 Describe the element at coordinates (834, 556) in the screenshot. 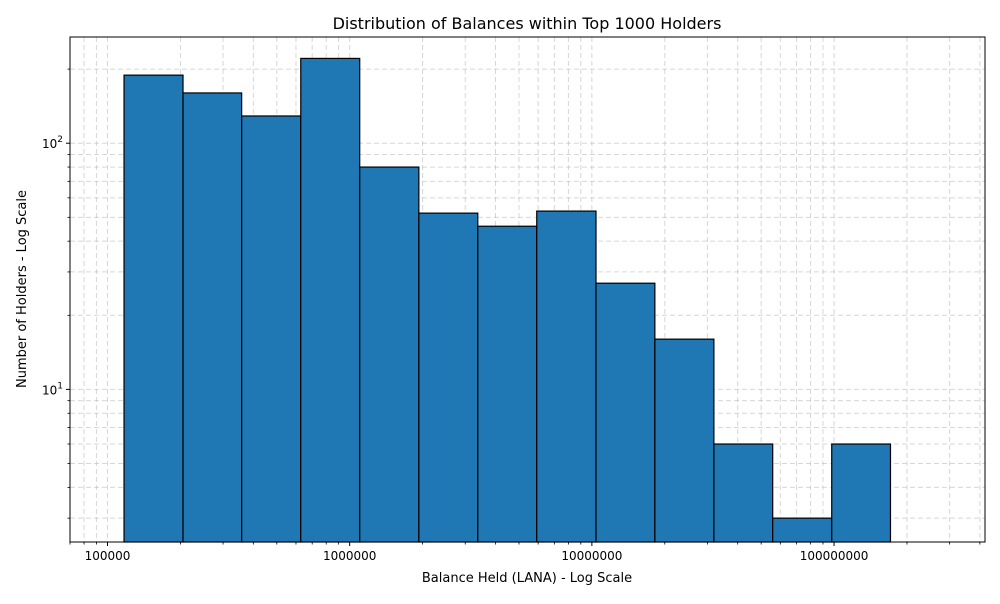

I see `x-tick-label: 100000000` at that location.